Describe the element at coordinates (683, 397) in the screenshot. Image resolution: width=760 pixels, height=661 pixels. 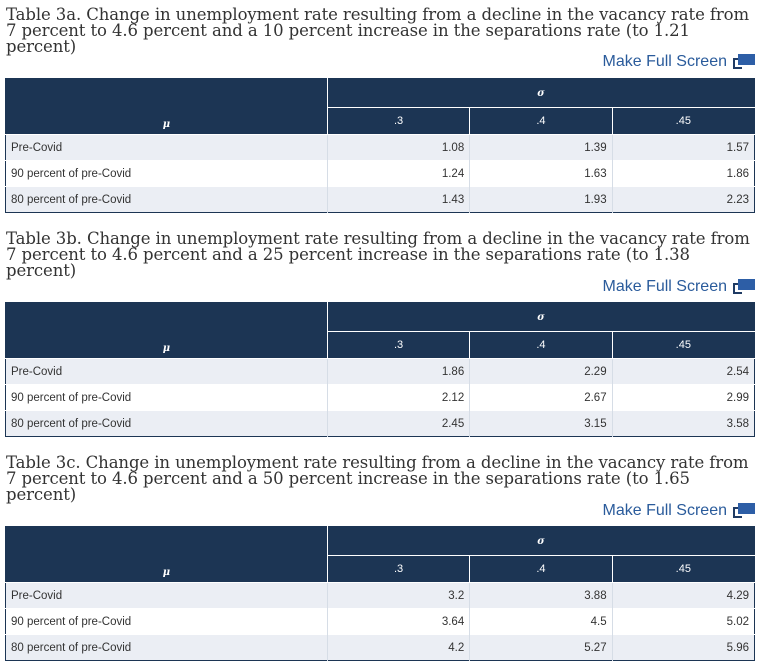
I see `table-cell: 2.99` at that location.